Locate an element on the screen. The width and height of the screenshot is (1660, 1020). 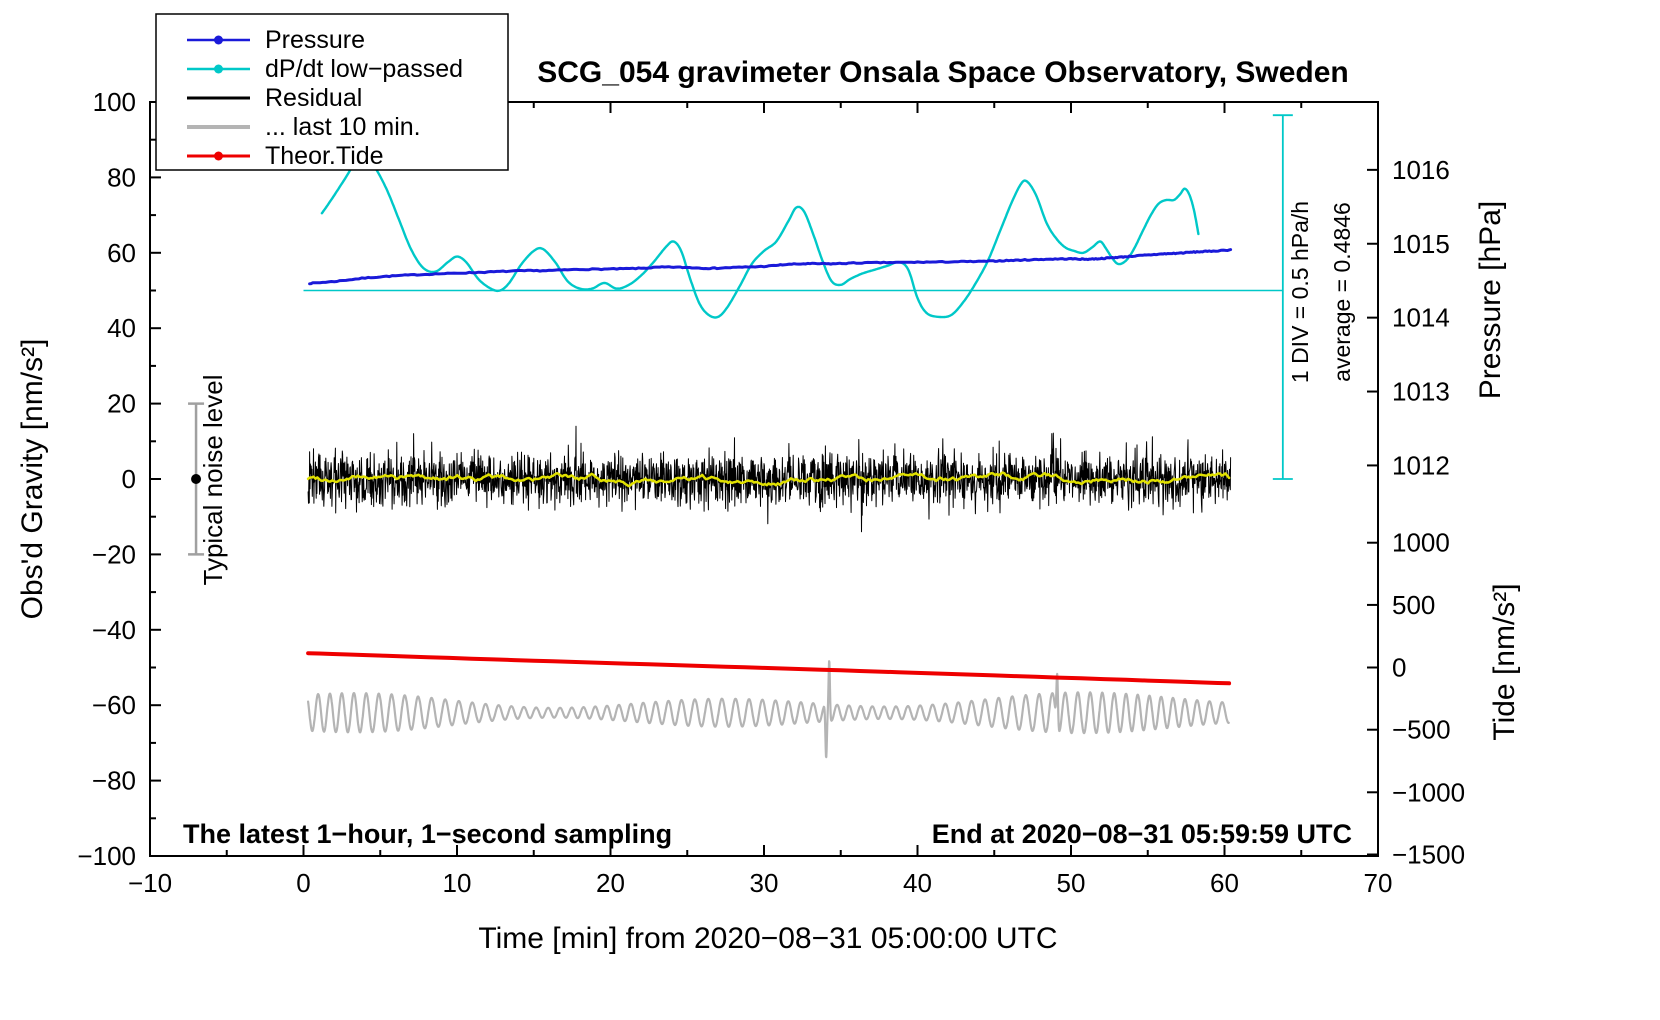
y-tick-label: 80 is located at coordinates (121, 177).